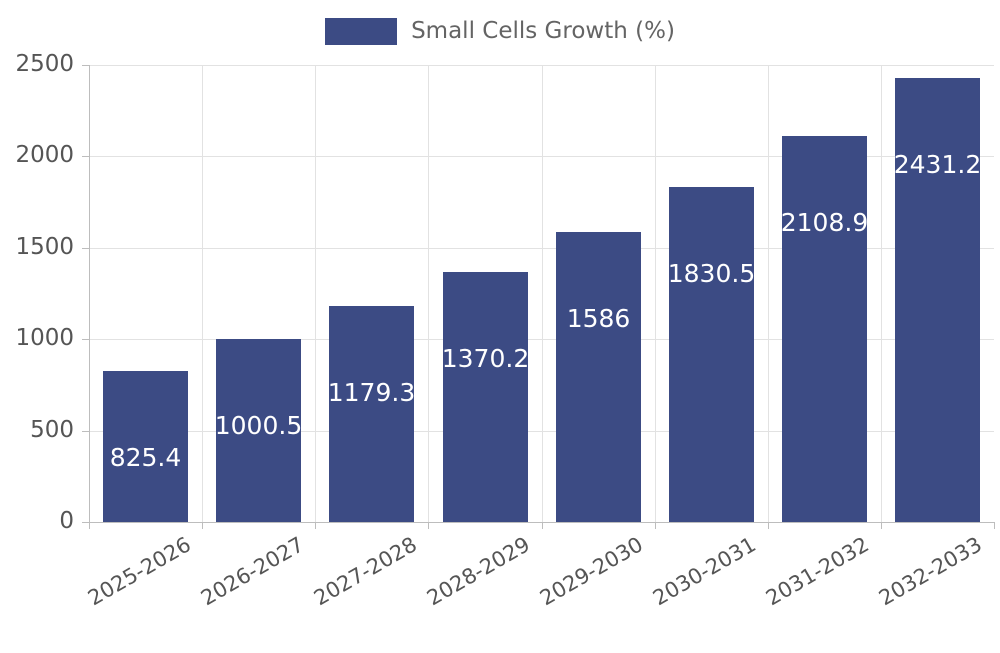 This screenshot has width=1000, height=653. I want to click on y-tick-label: 1000, so click(44, 338).